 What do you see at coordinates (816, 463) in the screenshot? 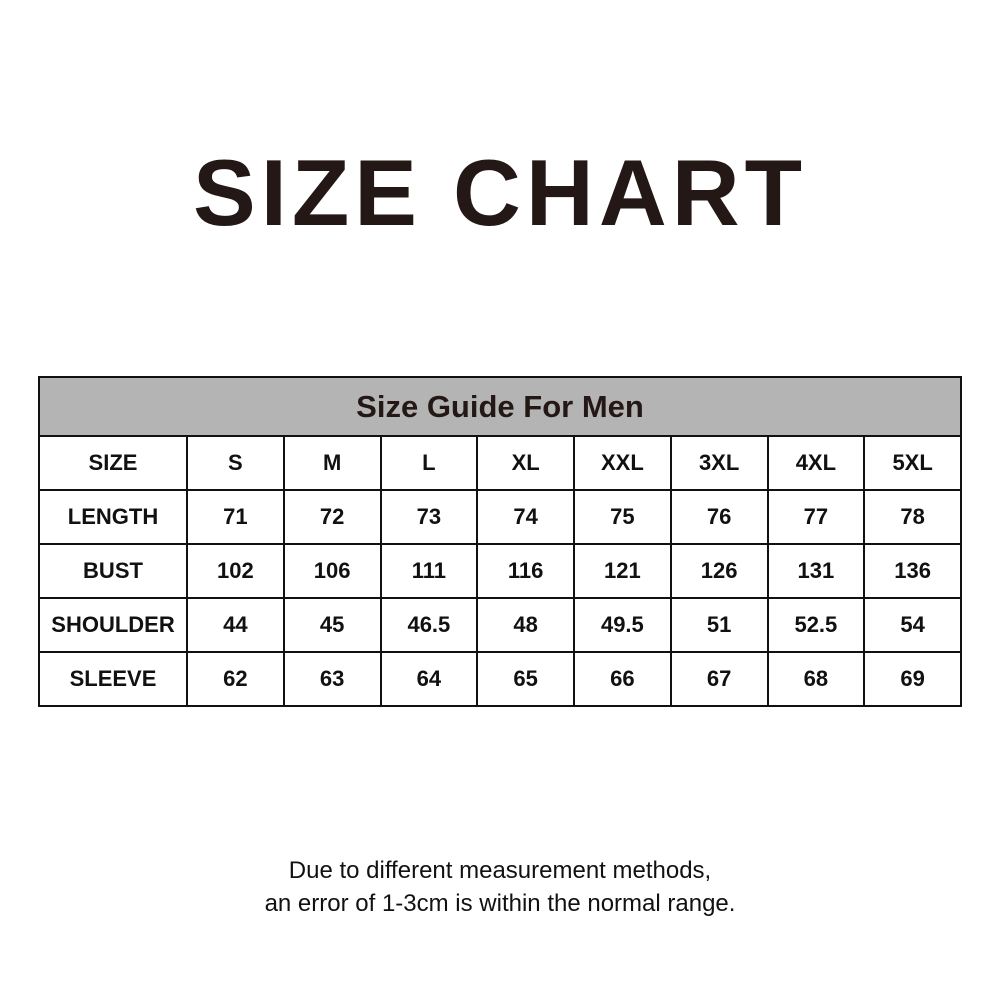
I see `table-cell: 4XL` at bounding box center [816, 463].